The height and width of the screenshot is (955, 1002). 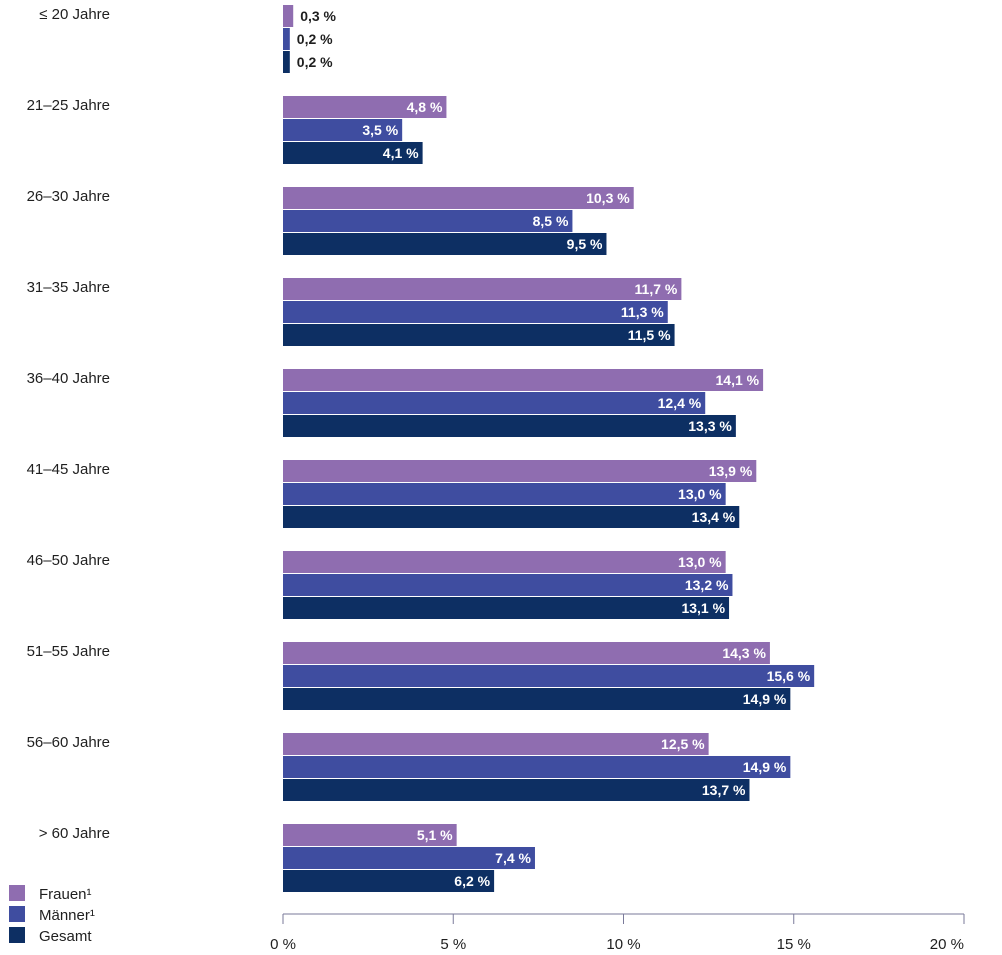 What do you see at coordinates (401, 153) in the screenshot?
I see `data-label: 4,1 %` at bounding box center [401, 153].